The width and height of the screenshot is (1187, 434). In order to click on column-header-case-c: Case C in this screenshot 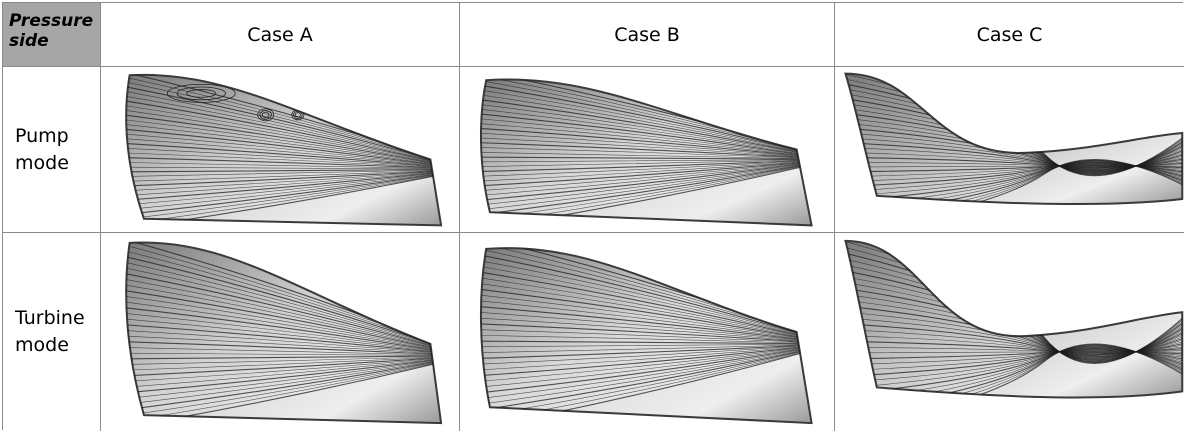, I will do `click(1009, 35)`.